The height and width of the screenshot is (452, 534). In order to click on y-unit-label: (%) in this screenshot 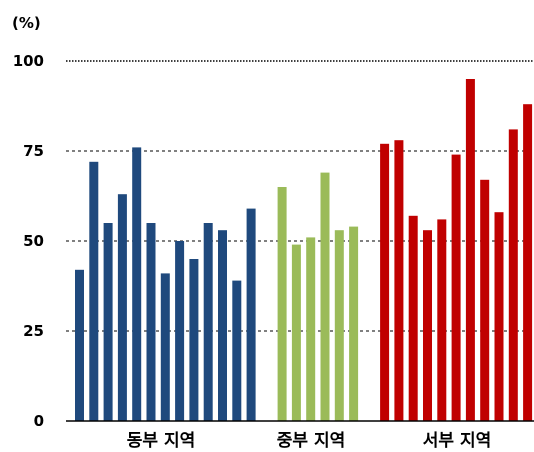, I will do `click(26, 23)`.